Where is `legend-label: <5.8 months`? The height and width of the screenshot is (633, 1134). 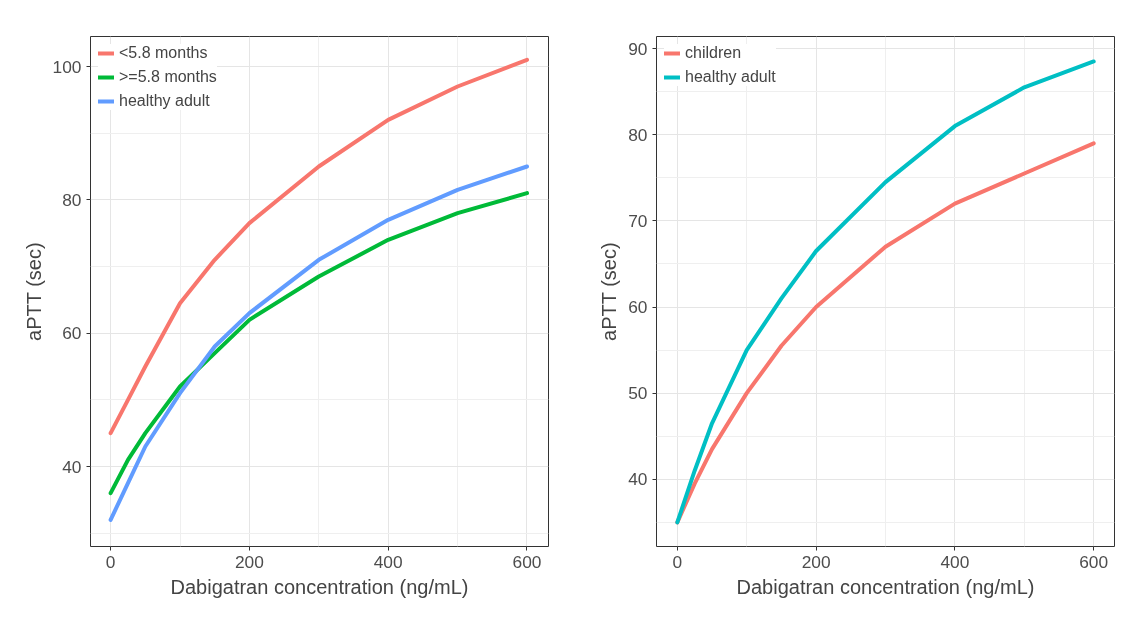 legend-label: <5.8 months is located at coordinates (163, 53).